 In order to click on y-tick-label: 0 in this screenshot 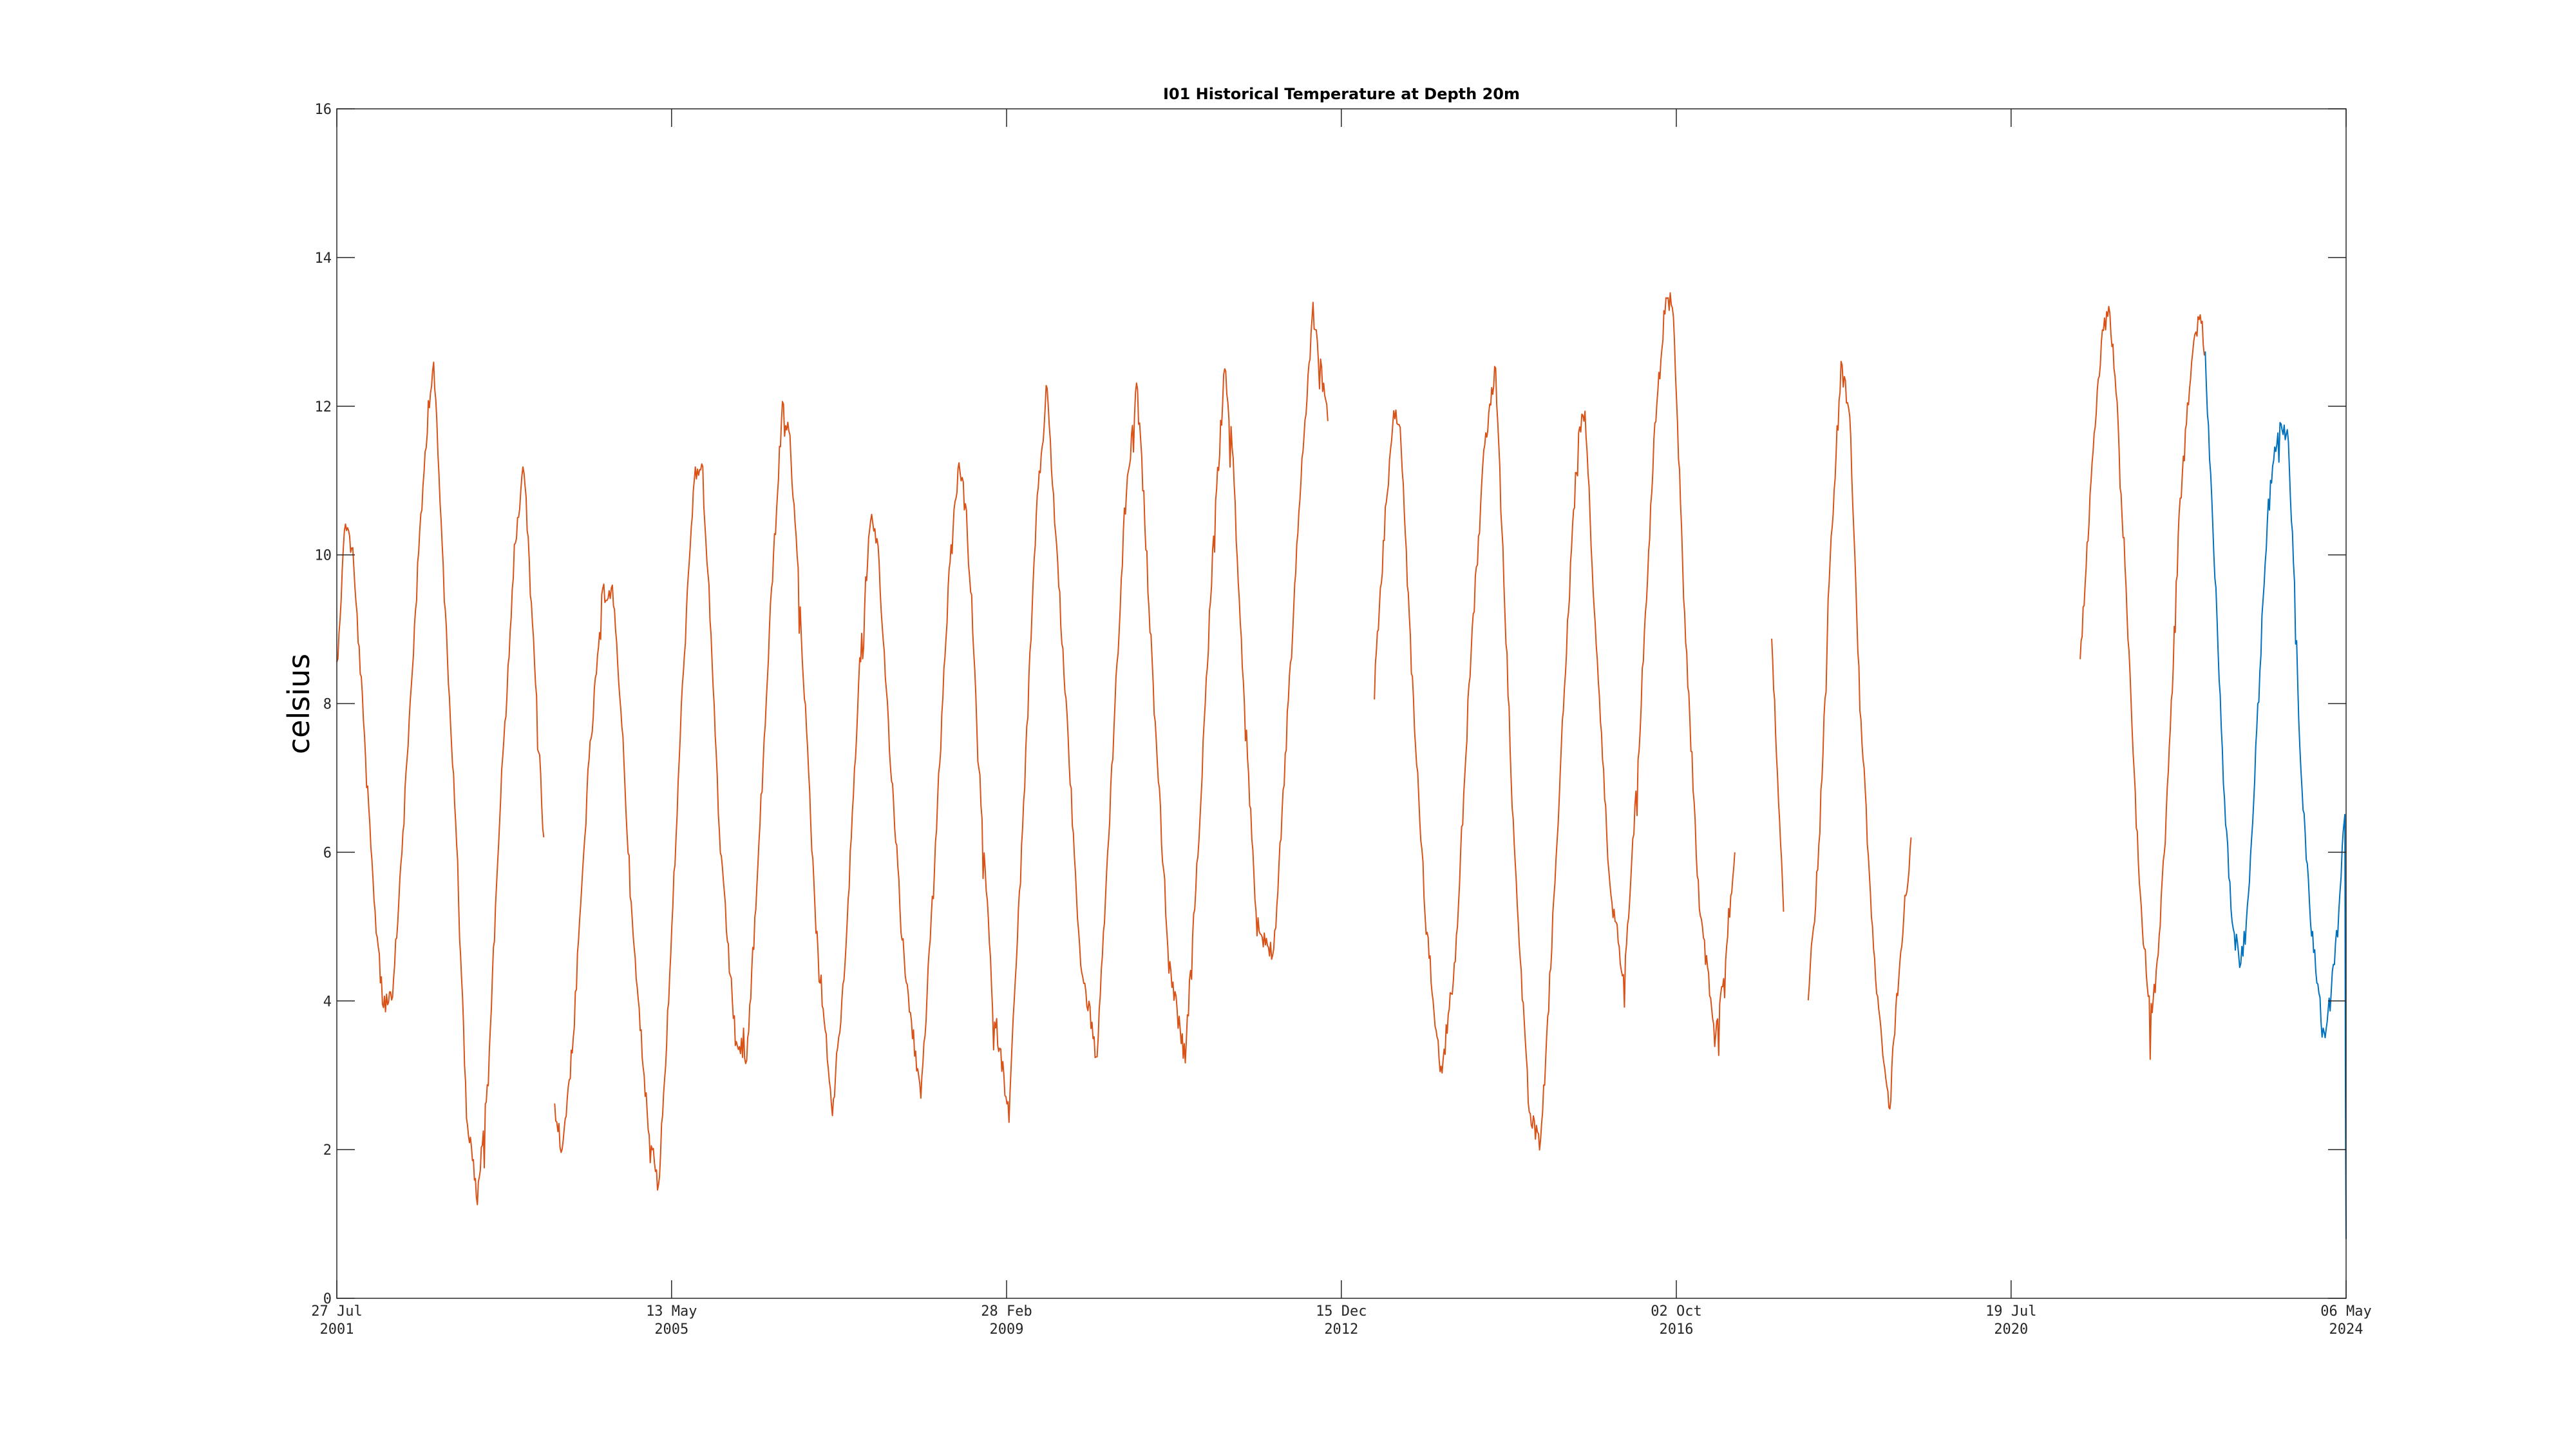, I will do `click(327, 1299)`.